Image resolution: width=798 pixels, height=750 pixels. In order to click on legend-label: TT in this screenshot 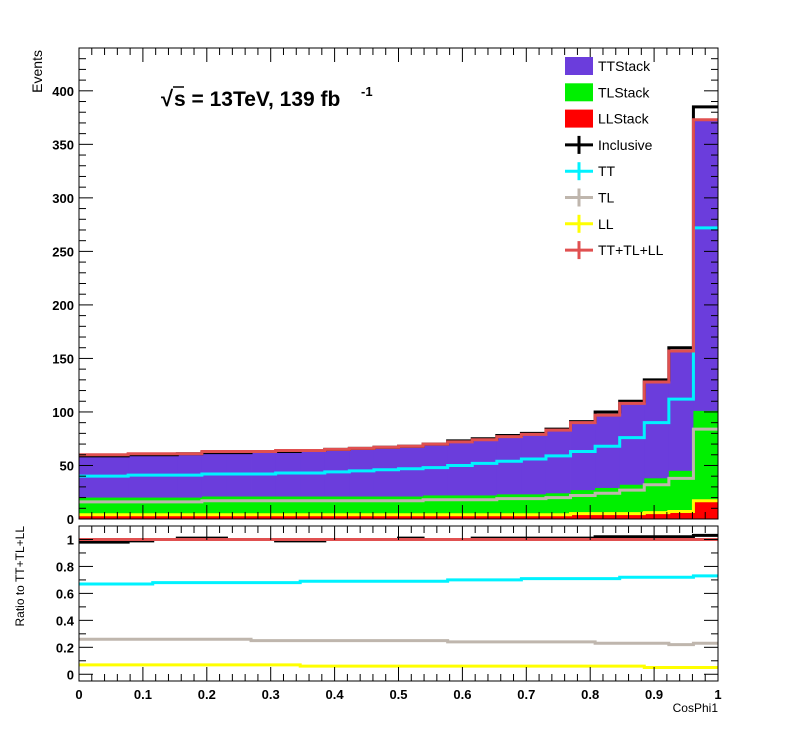, I will do `click(607, 171)`.